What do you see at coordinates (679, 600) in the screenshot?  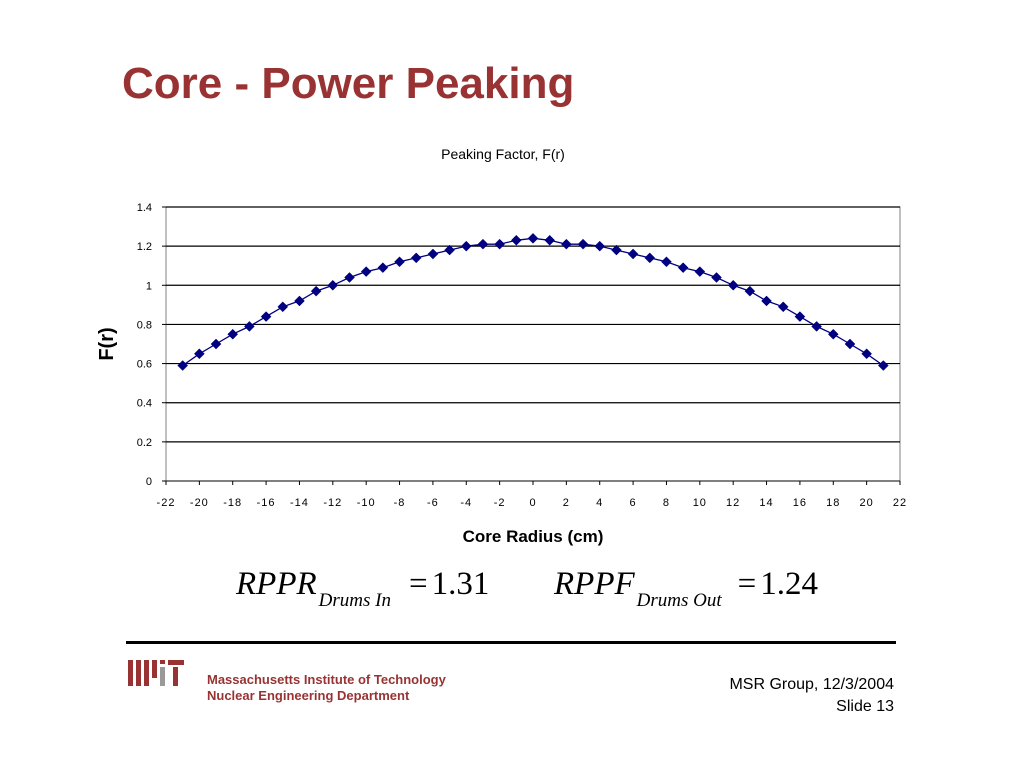 I see `equation-rppf-subscript: Drums Out` at bounding box center [679, 600].